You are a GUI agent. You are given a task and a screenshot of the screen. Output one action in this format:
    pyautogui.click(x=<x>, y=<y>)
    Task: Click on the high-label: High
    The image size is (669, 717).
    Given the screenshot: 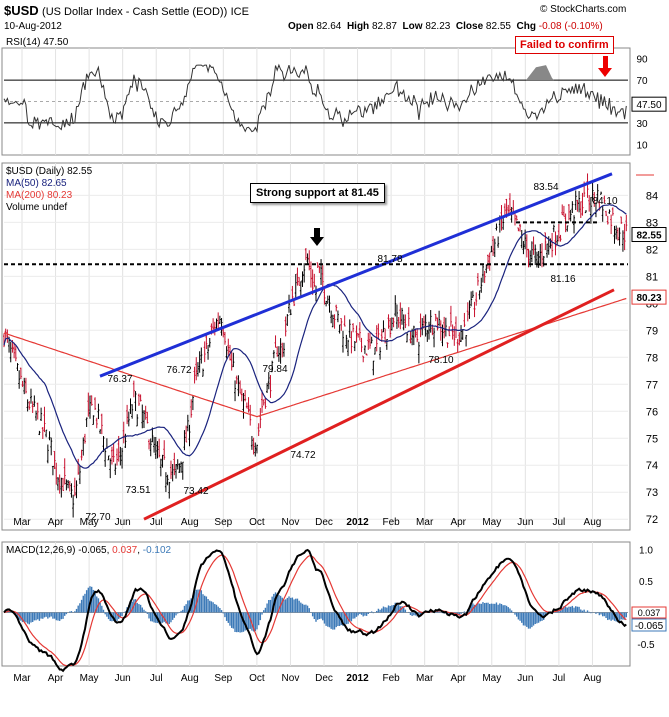 What is the action you would take?
    pyautogui.click(x=358, y=26)
    